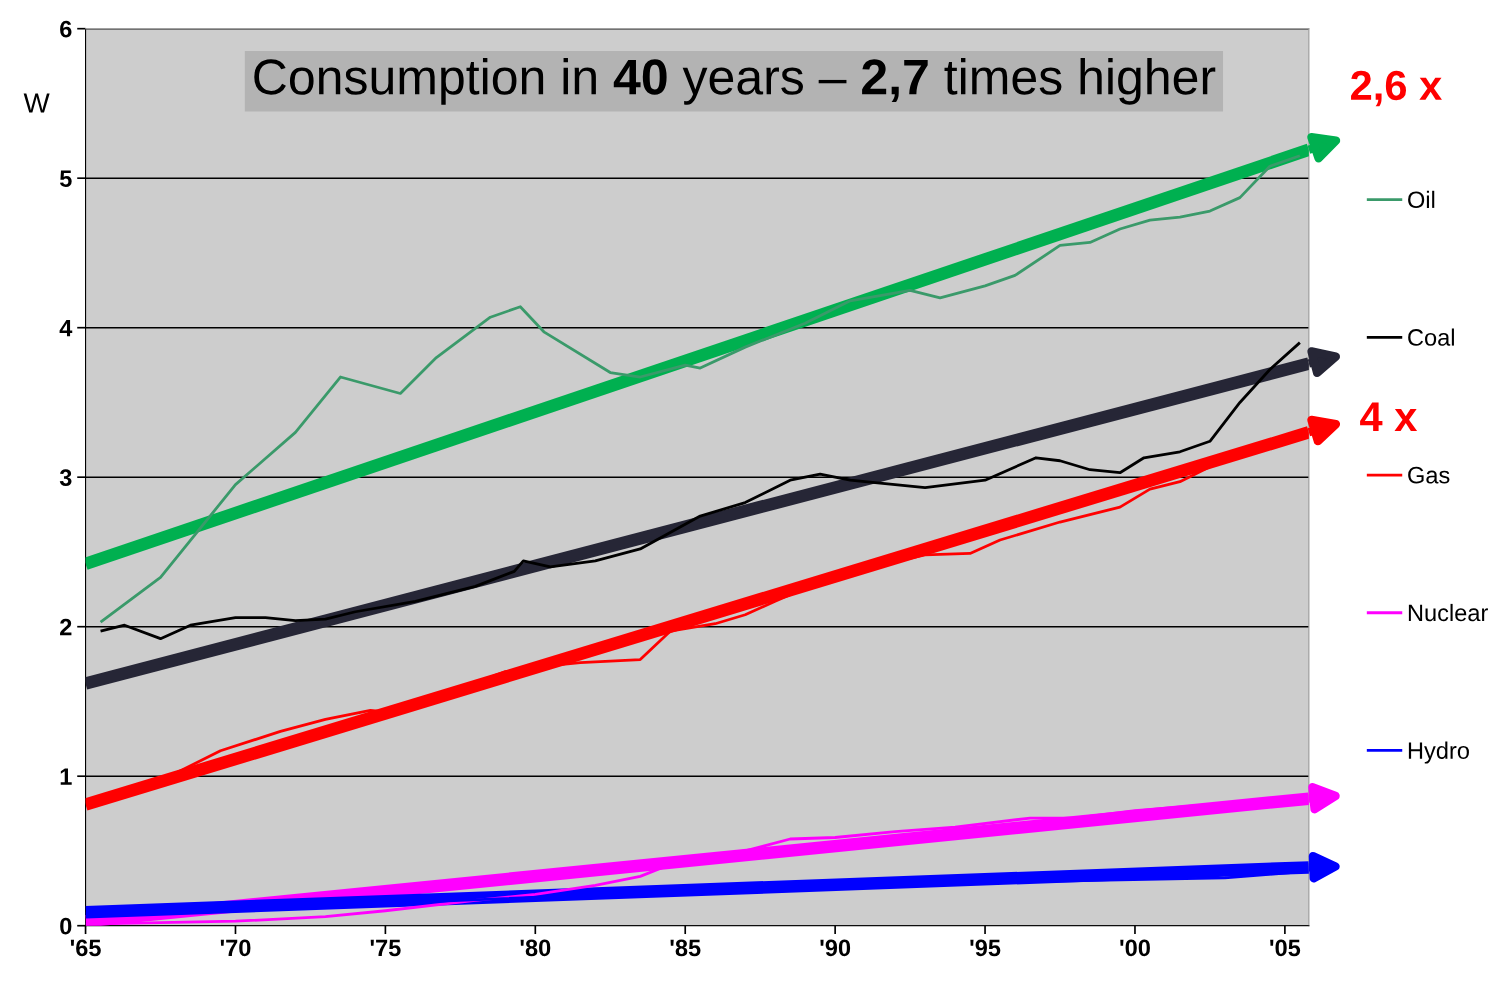 The image size is (1501, 989). What do you see at coordinates (1135, 948) in the screenshot?
I see `x-tick-label: '00` at bounding box center [1135, 948].